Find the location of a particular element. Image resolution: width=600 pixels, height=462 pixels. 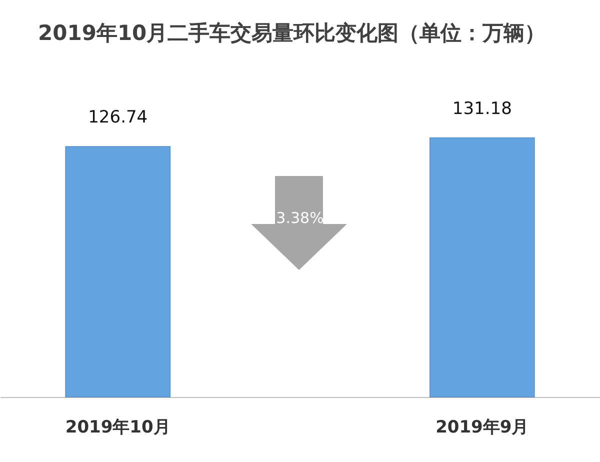

annotation: 3.38% is located at coordinates (300, 218).